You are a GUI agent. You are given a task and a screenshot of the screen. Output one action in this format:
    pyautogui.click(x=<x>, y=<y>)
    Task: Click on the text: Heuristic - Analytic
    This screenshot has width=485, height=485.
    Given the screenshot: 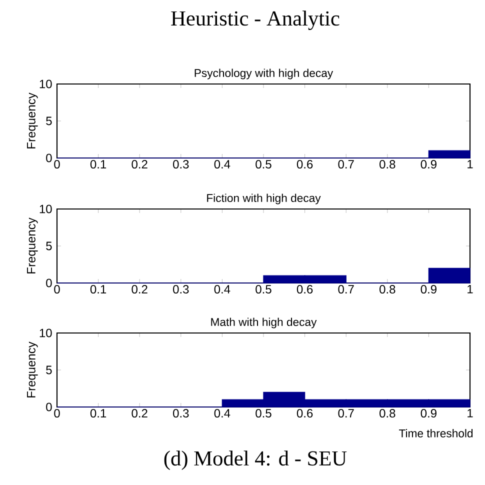 What is the action you would take?
    pyautogui.click(x=255, y=20)
    